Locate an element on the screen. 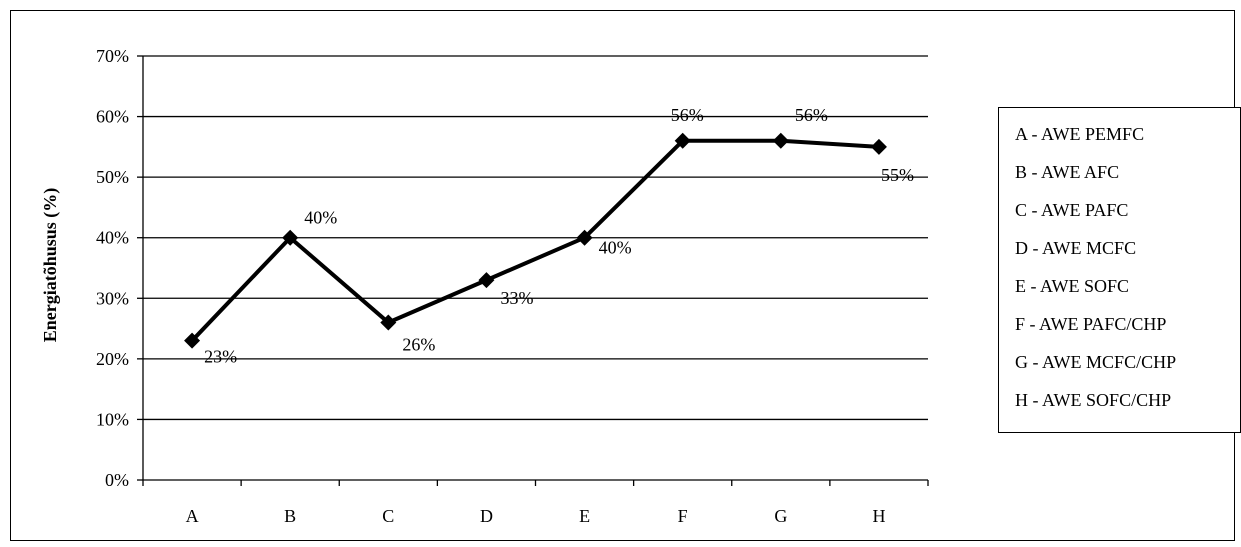  y-axis-title: Energiatõhusus (%) is located at coordinates (50, 265).